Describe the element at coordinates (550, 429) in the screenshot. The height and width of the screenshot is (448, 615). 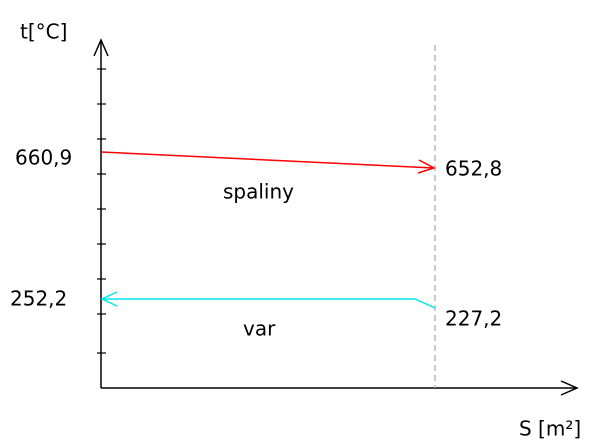
I see `x-axis-label: S [m²]` at that location.